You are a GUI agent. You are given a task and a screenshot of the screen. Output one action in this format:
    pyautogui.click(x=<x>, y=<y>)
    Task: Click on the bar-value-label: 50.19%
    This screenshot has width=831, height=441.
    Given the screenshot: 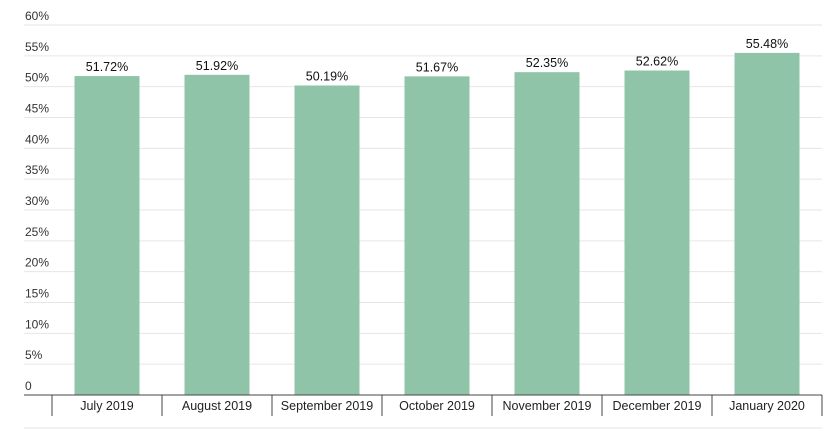 What is the action you would take?
    pyautogui.click(x=327, y=76)
    